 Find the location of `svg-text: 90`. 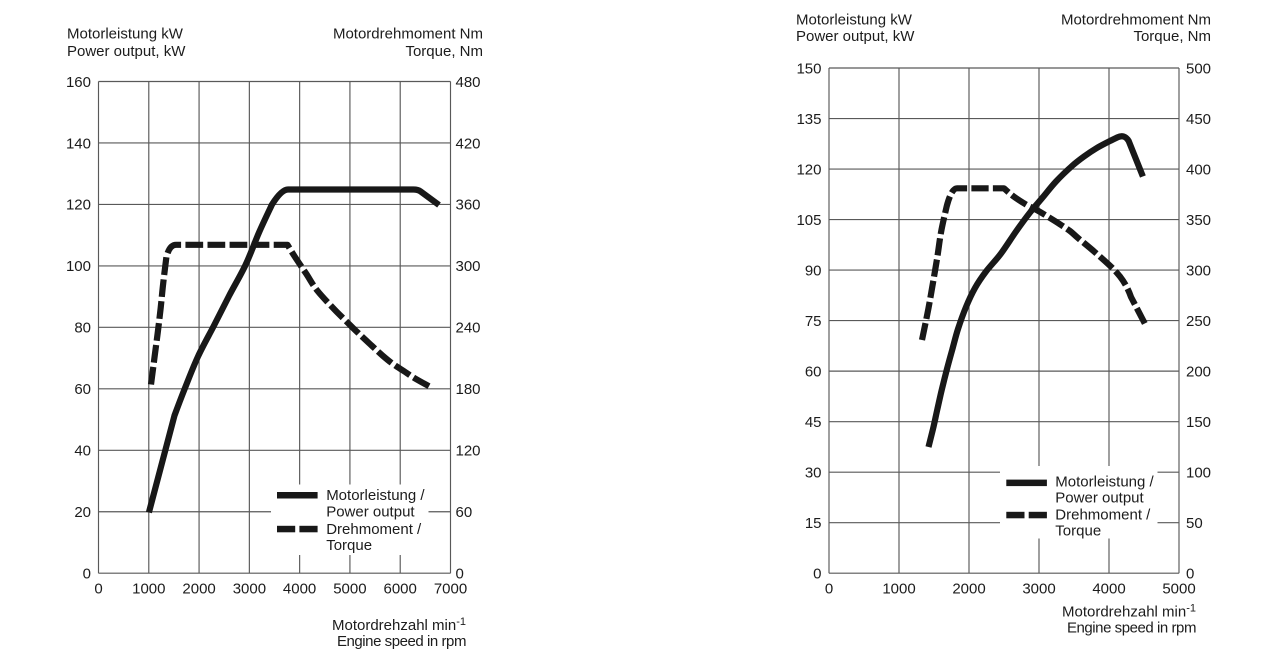

svg-text: 90 is located at coordinates (813, 270).